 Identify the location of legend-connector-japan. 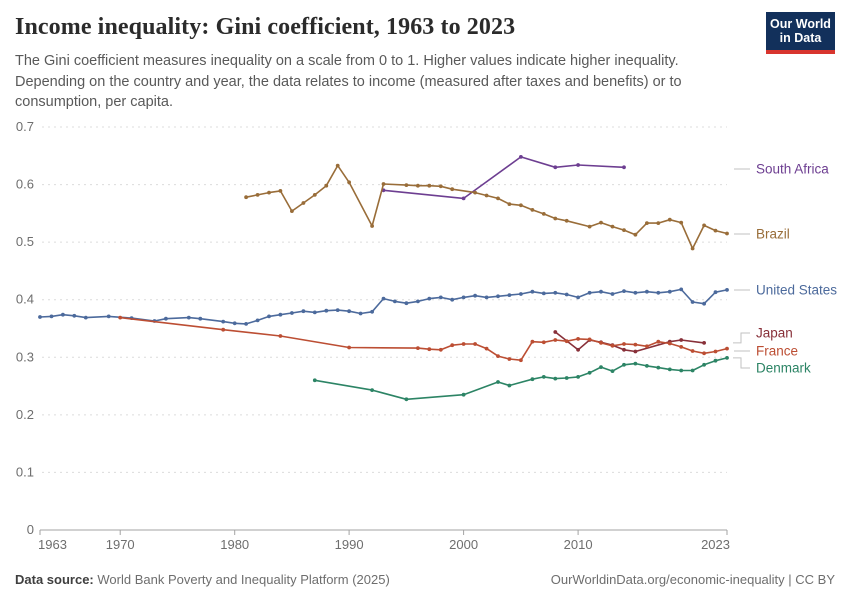
(741, 338).